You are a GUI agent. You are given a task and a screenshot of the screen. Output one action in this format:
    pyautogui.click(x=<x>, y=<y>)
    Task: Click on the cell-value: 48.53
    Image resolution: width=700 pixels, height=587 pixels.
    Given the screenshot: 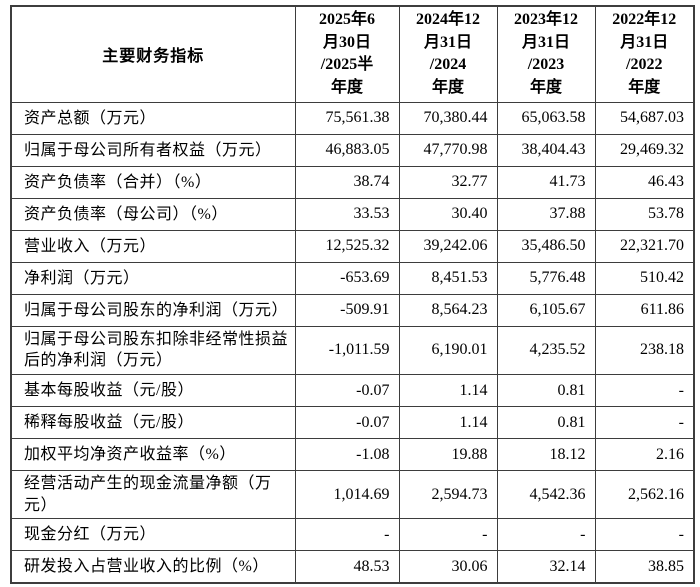 What is the action you would take?
    pyautogui.click(x=347, y=567)
    